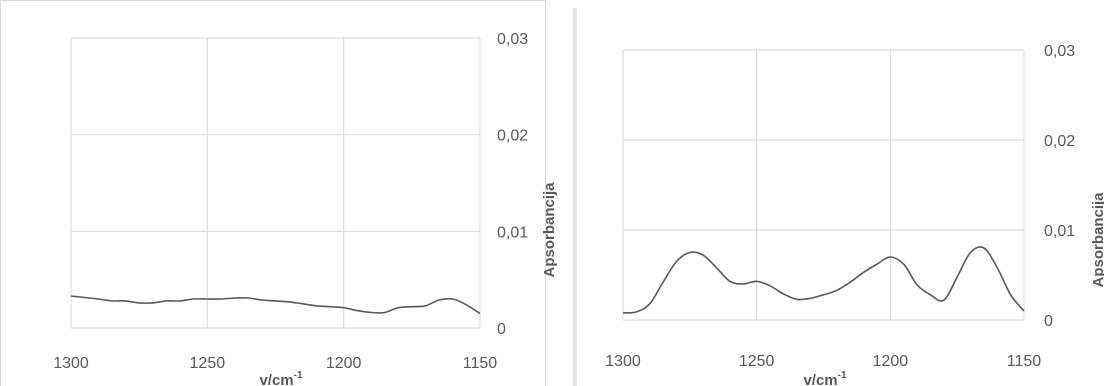 The height and width of the screenshot is (386, 1104). I want to click on chart-right-y-tick-label: 0,03, so click(1059, 51).